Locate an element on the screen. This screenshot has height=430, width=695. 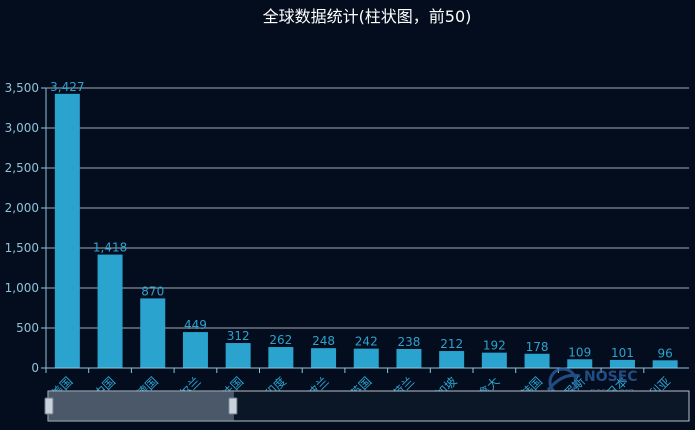
y-tick-label: 500 is located at coordinates (27, 328).